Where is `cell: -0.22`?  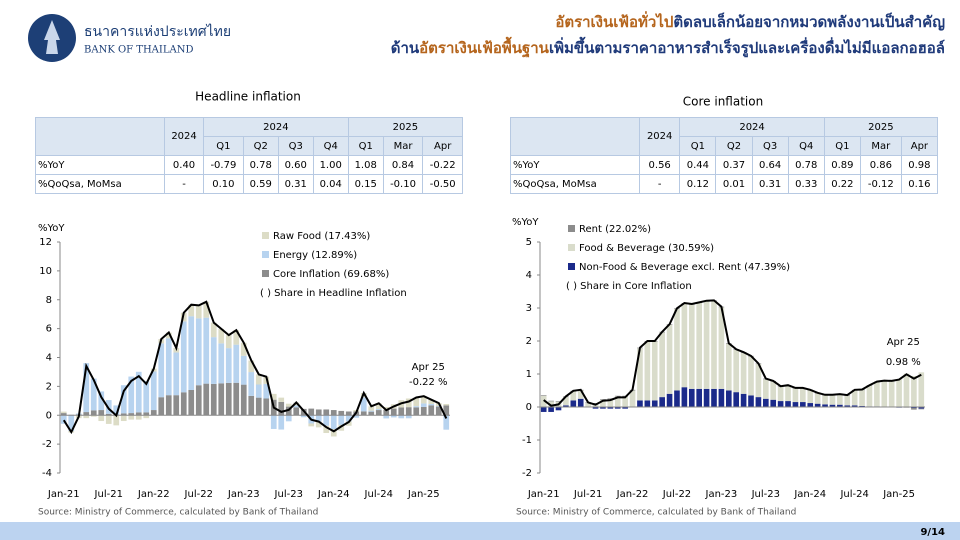 cell: -0.22 is located at coordinates (442, 165).